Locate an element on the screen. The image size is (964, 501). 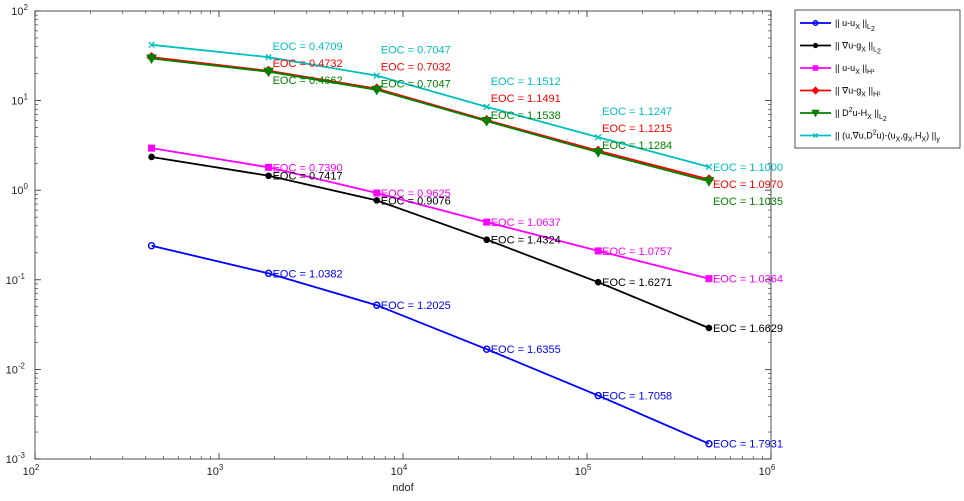
x-tick-label: 10⁴ is located at coordinates (399, 470).